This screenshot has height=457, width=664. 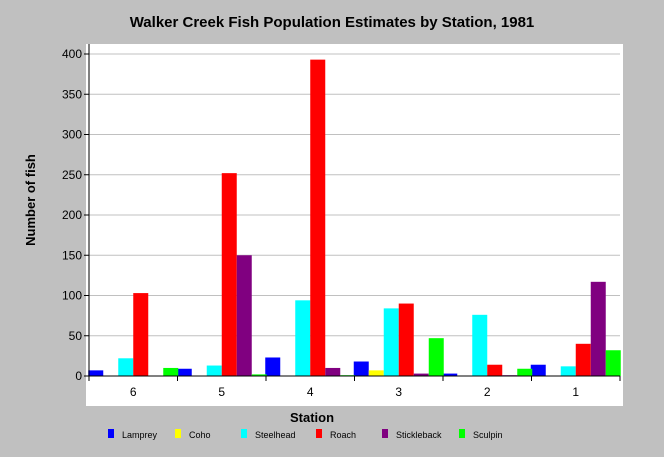 What do you see at coordinates (398, 392) in the screenshot?
I see `x-tick-label: 3` at bounding box center [398, 392].